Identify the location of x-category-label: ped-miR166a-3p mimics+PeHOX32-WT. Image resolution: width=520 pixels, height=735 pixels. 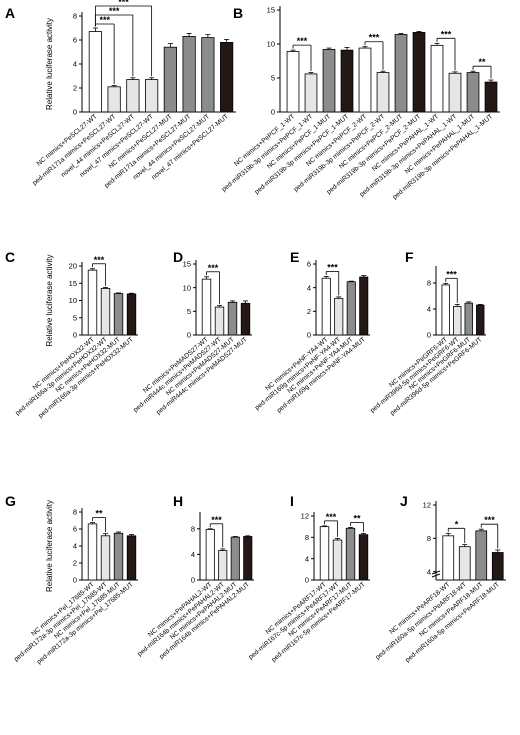
(61, 376).